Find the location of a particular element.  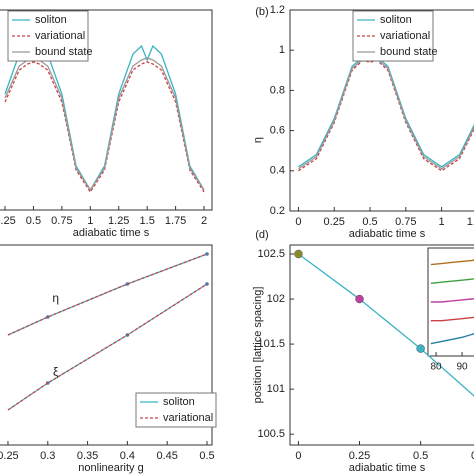

y-tick-label: 101 is located at coordinates (276, 389).